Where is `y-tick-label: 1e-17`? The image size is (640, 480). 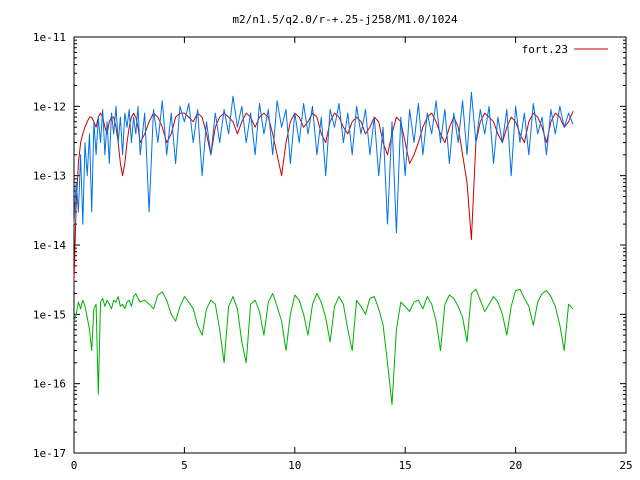 y-tick-label: 1e-17 is located at coordinates (49, 453).